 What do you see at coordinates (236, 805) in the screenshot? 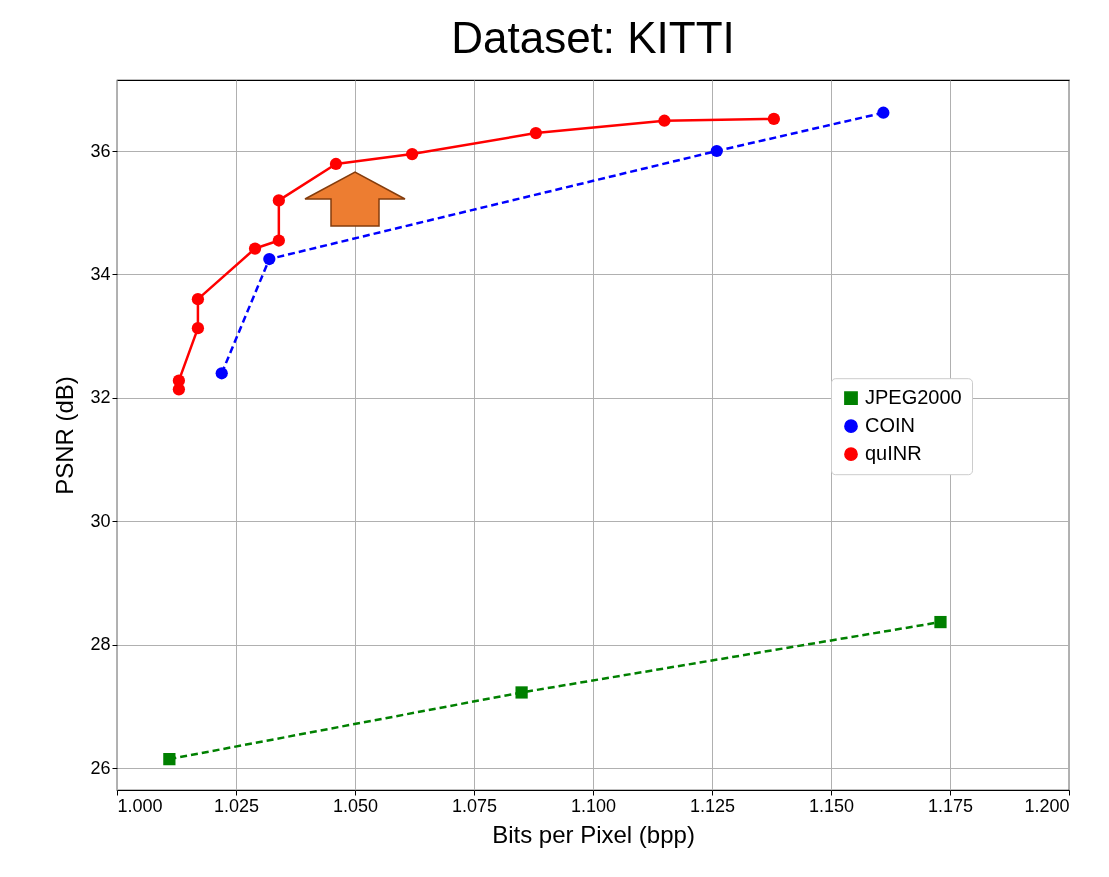
I see `x-tick-label: 1.025` at bounding box center [236, 805].